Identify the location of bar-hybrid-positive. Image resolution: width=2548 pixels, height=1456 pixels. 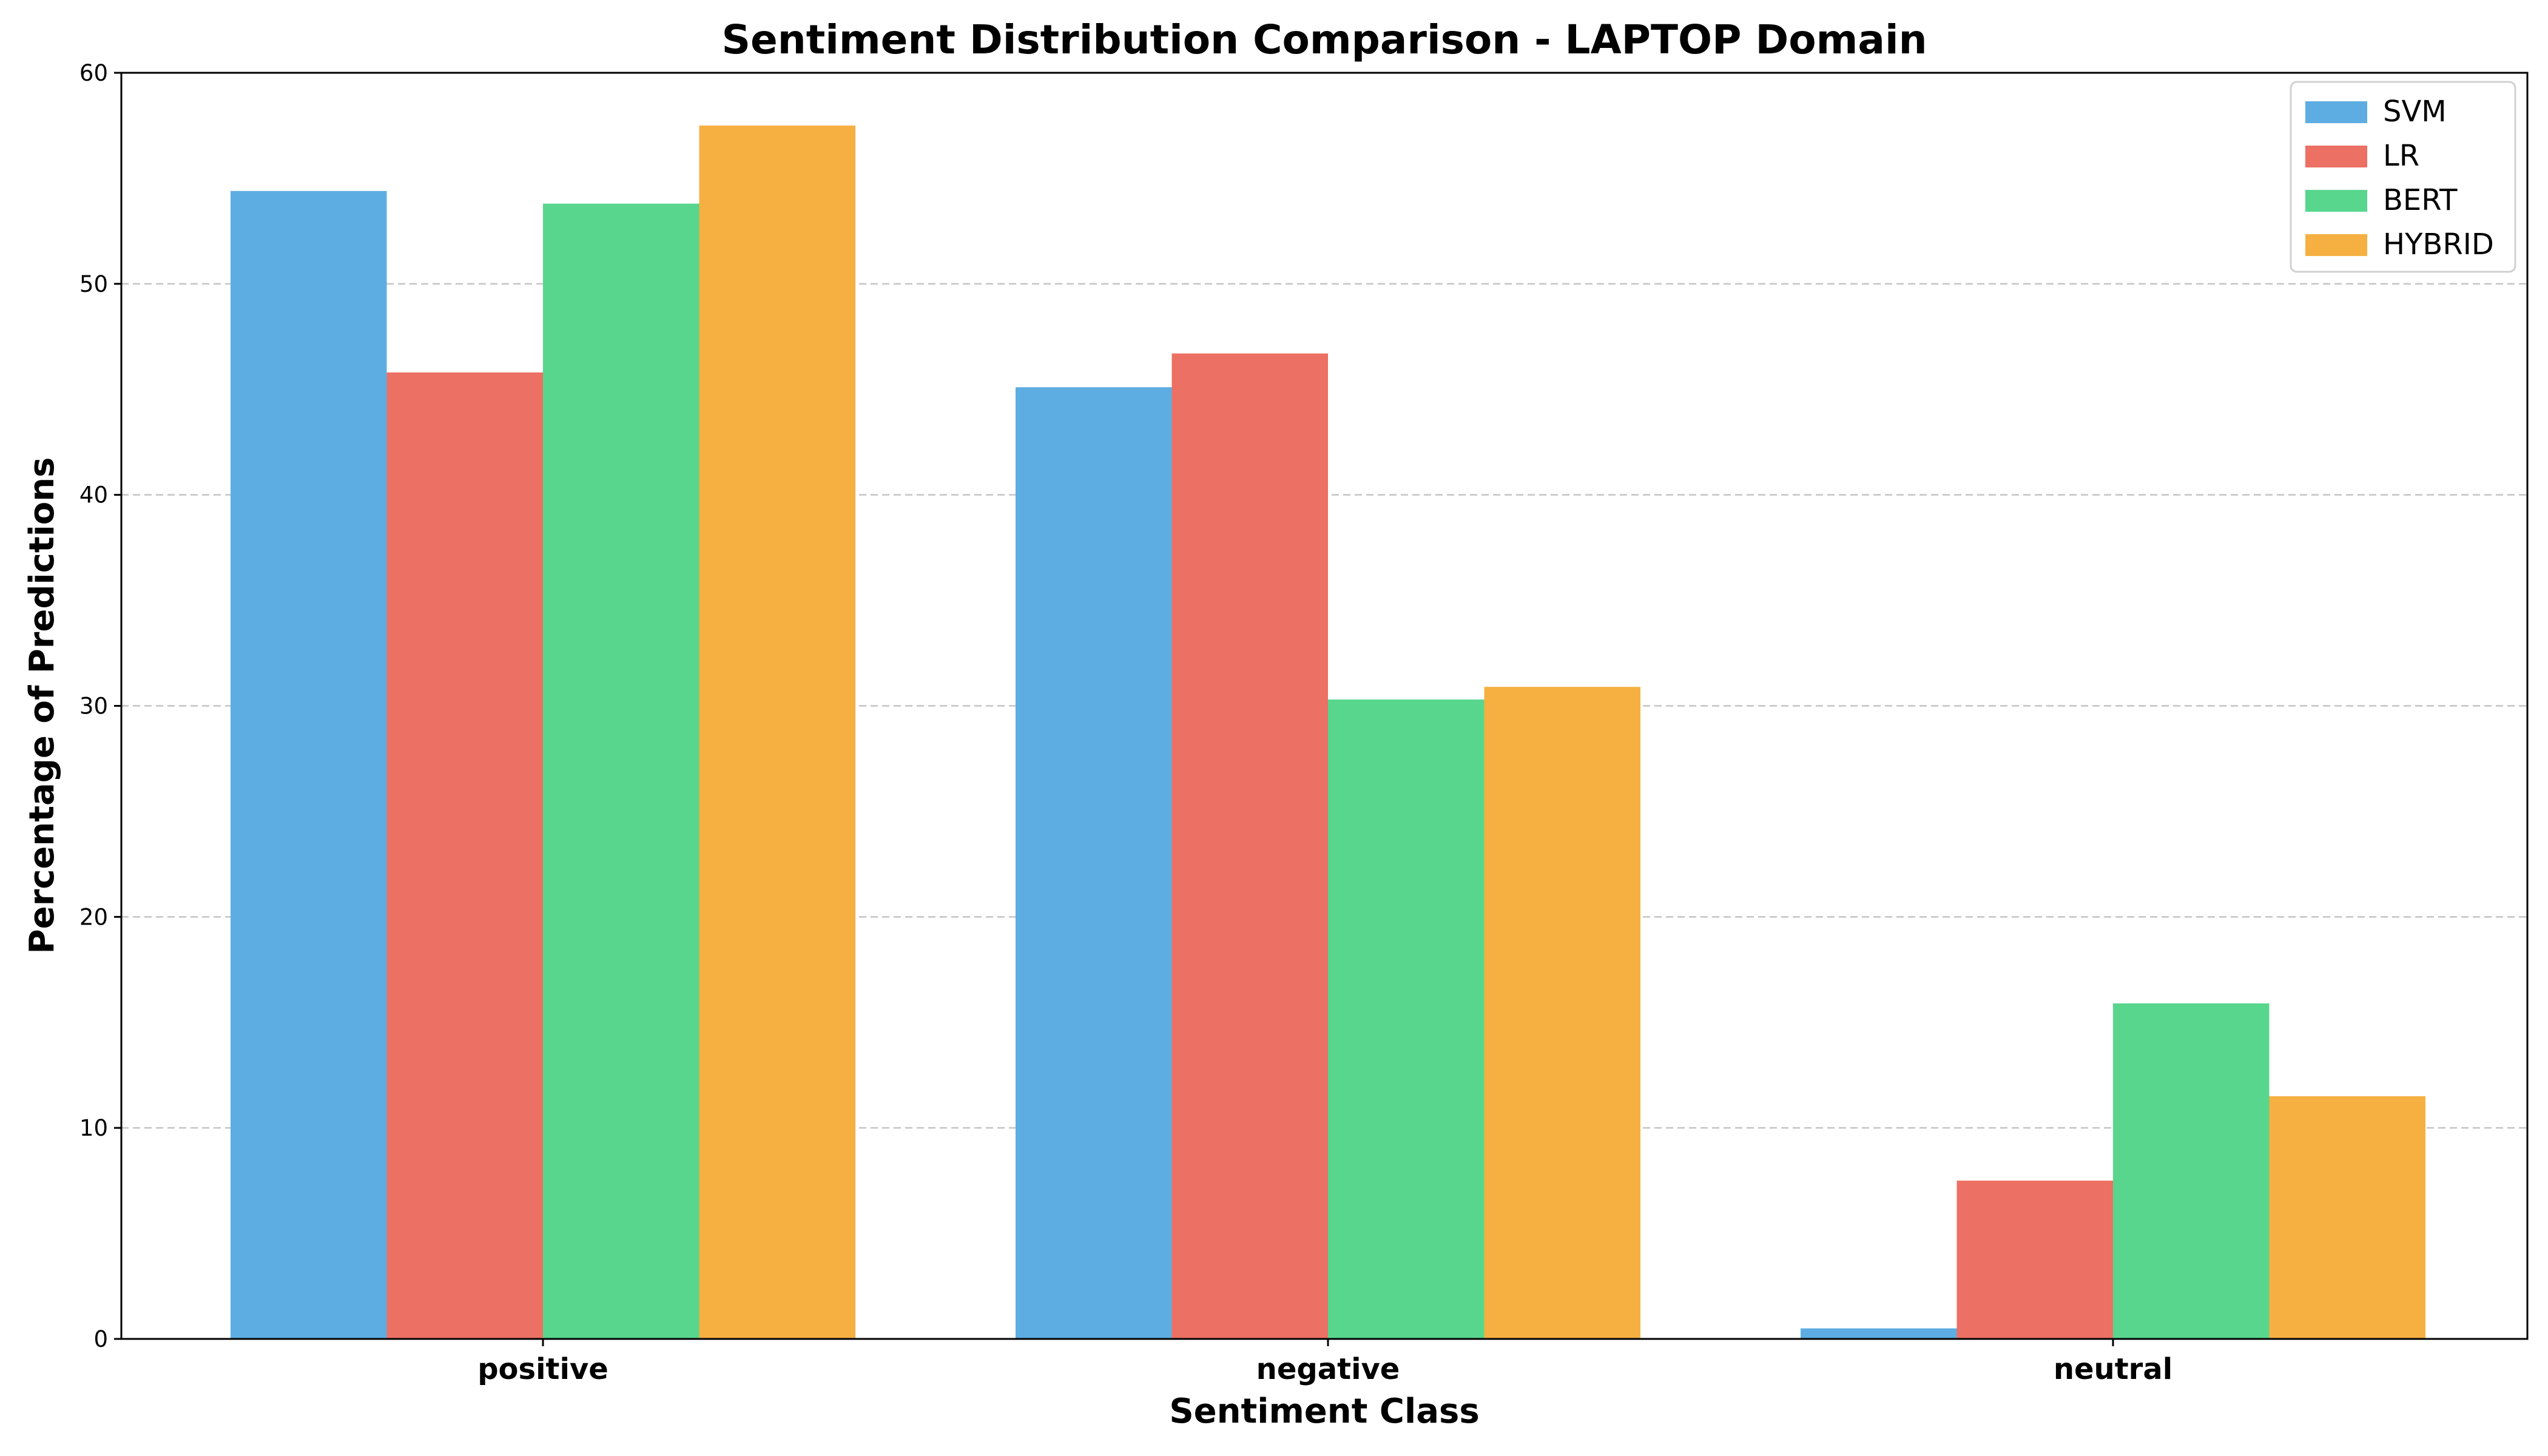
(777, 732).